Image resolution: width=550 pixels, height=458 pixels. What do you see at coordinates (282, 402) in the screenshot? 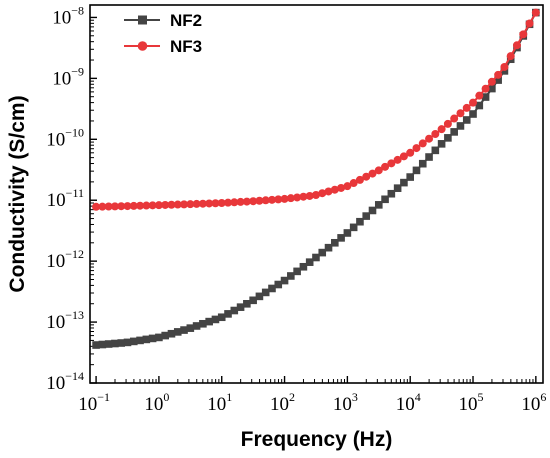
I see `x-tick-label: 10²` at bounding box center [282, 402].